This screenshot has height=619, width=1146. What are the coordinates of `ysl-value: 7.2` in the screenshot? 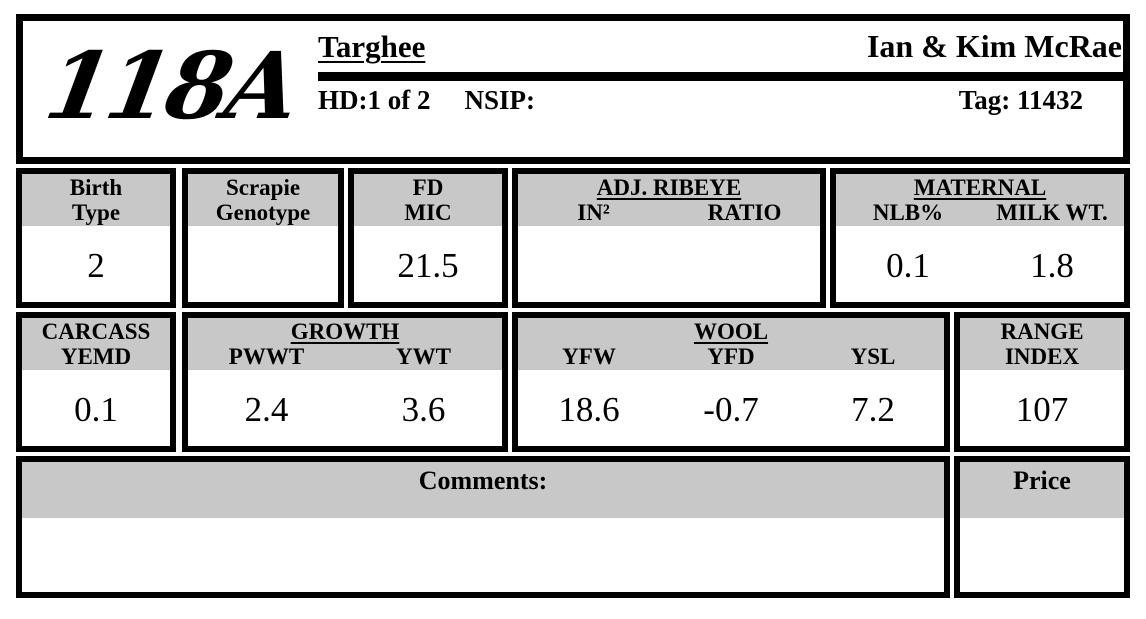 It's located at (873, 409).